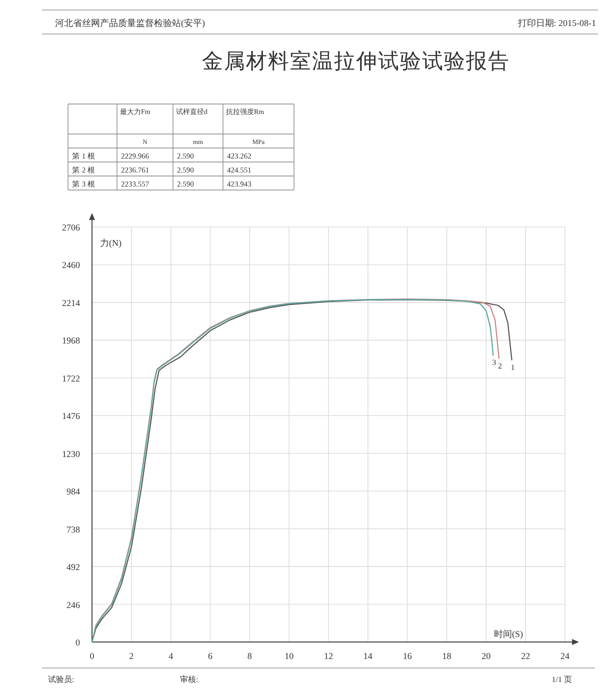 The image size is (600, 700). I want to click on y-tick-label: 246, so click(73, 605).